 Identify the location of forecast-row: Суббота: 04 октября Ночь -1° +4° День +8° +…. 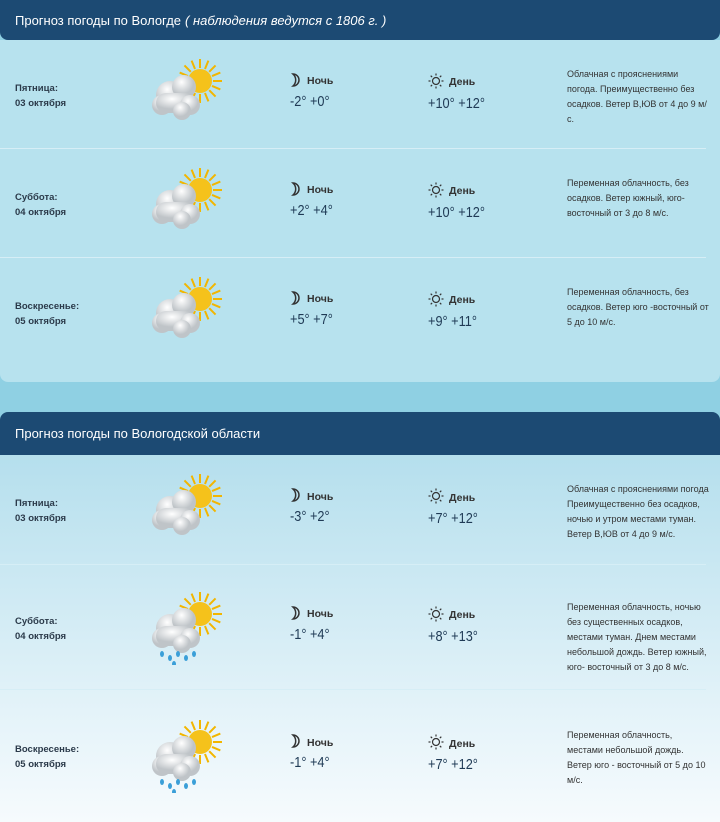
(353, 627).